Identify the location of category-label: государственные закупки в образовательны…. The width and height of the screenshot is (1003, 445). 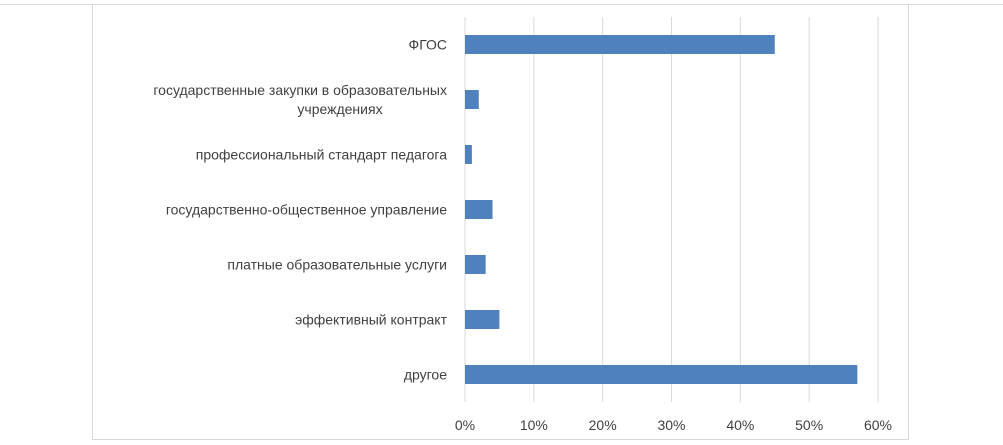
(300, 99).